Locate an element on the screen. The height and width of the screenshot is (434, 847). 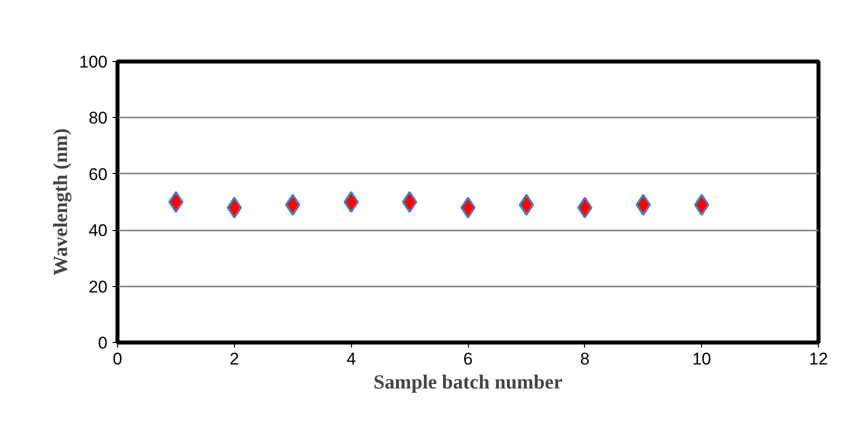
x-tick-label: 4 is located at coordinates (351, 359).